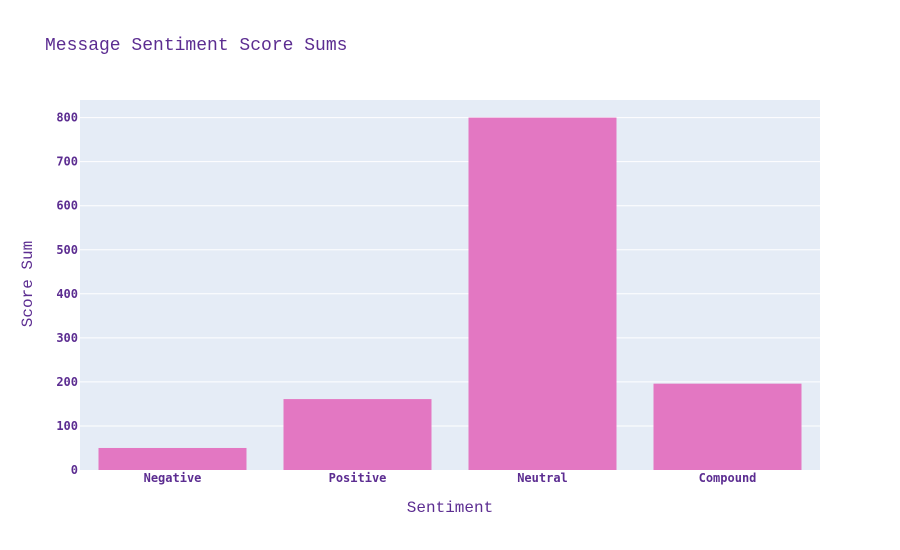  I want to click on y-tick-label: 300, so click(67, 338).